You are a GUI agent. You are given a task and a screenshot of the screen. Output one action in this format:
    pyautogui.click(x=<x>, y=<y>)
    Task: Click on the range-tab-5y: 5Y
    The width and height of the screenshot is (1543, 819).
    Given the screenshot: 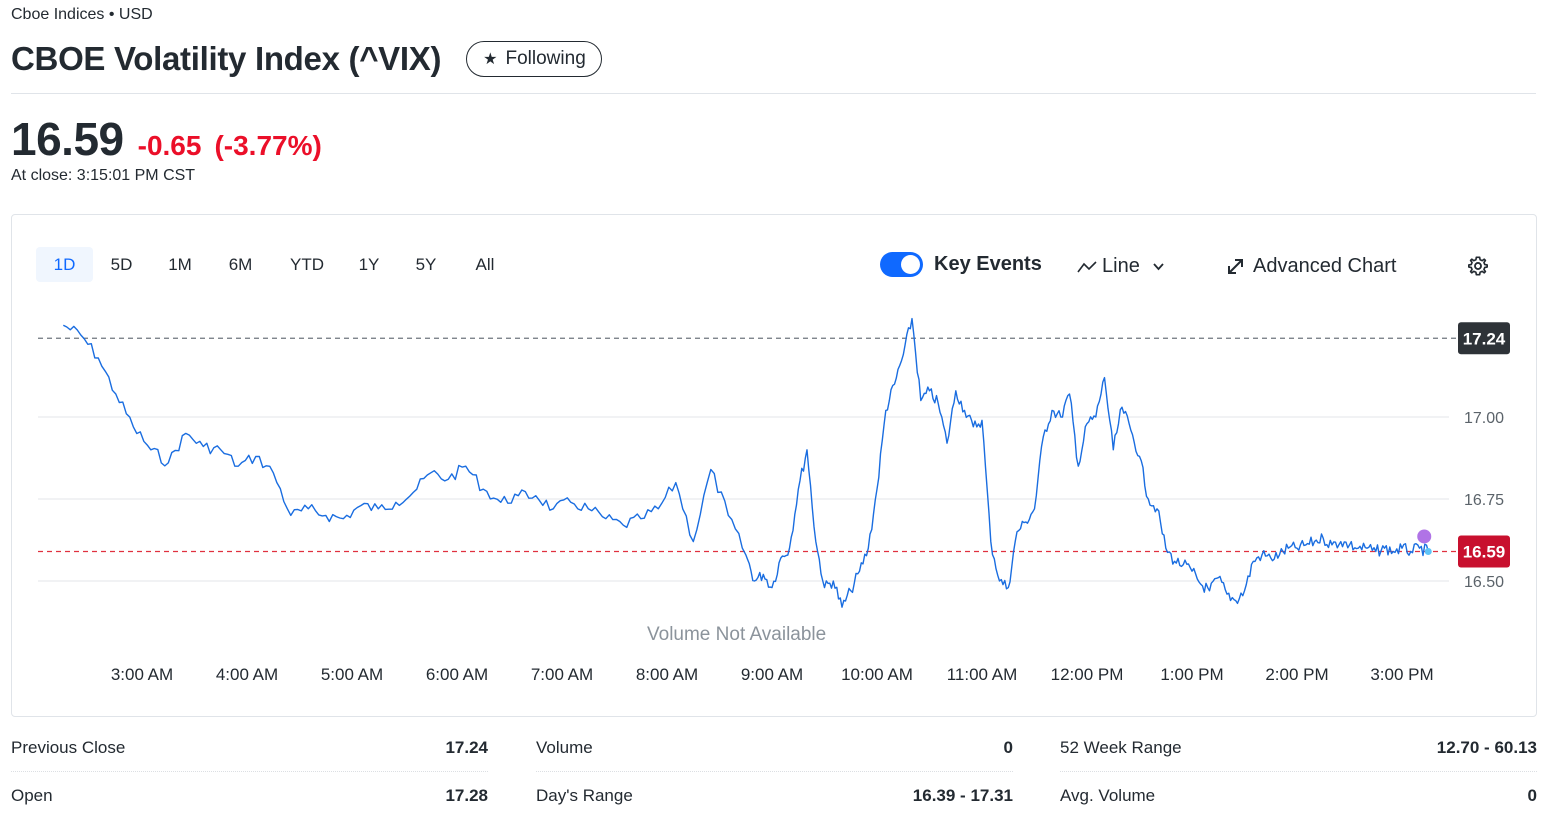 What is the action you would take?
    pyautogui.click(x=426, y=264)
    